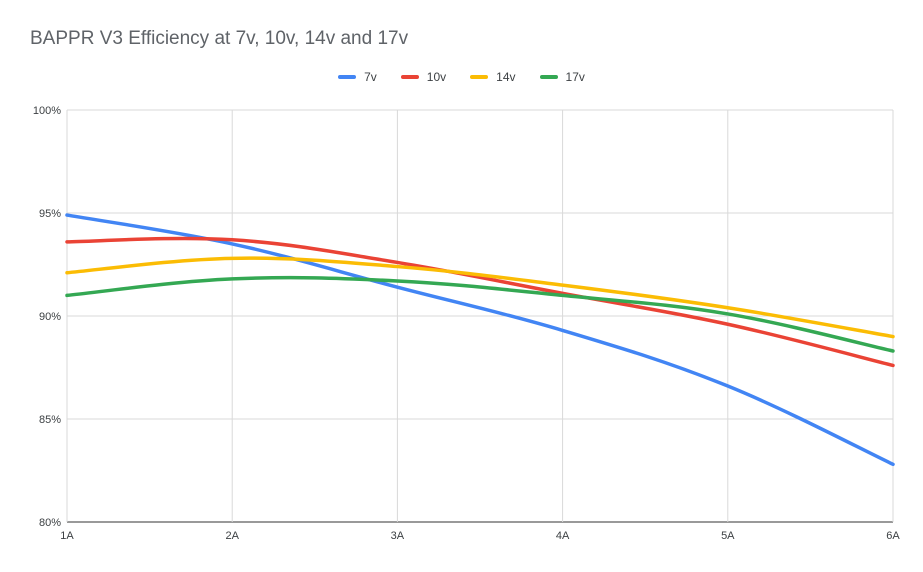  Describe the element at coordinates (506, 77) in the screenshot. I see `legend-label-14v: 14v` at that location.